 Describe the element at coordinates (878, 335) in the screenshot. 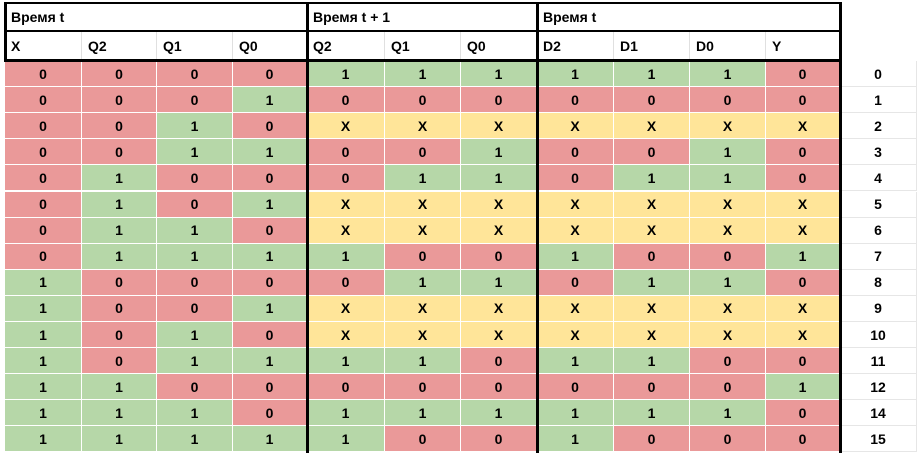

I see `row-label: 10` at that location.